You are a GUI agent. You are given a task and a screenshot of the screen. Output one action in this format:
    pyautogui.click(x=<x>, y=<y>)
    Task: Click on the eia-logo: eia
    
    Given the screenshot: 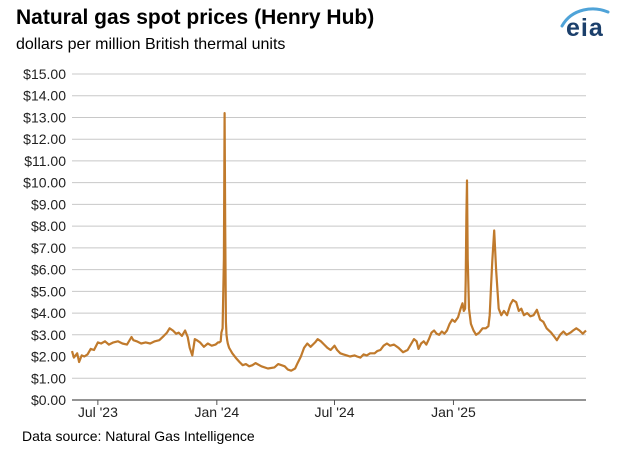 What is the action you would take?
    pyautogui.click(x=583, y=25)
    